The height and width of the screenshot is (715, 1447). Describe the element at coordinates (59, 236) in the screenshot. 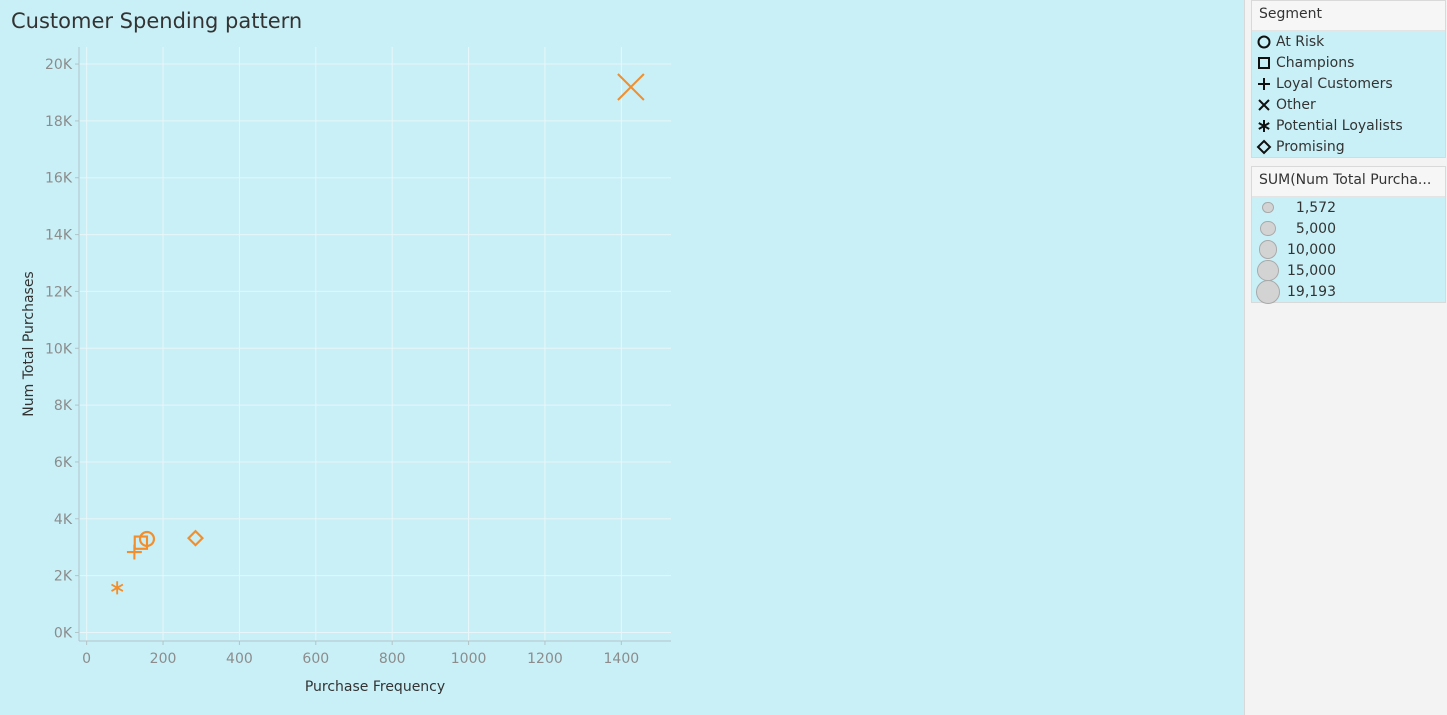

I see `y-tick-label: 14K` at that location.